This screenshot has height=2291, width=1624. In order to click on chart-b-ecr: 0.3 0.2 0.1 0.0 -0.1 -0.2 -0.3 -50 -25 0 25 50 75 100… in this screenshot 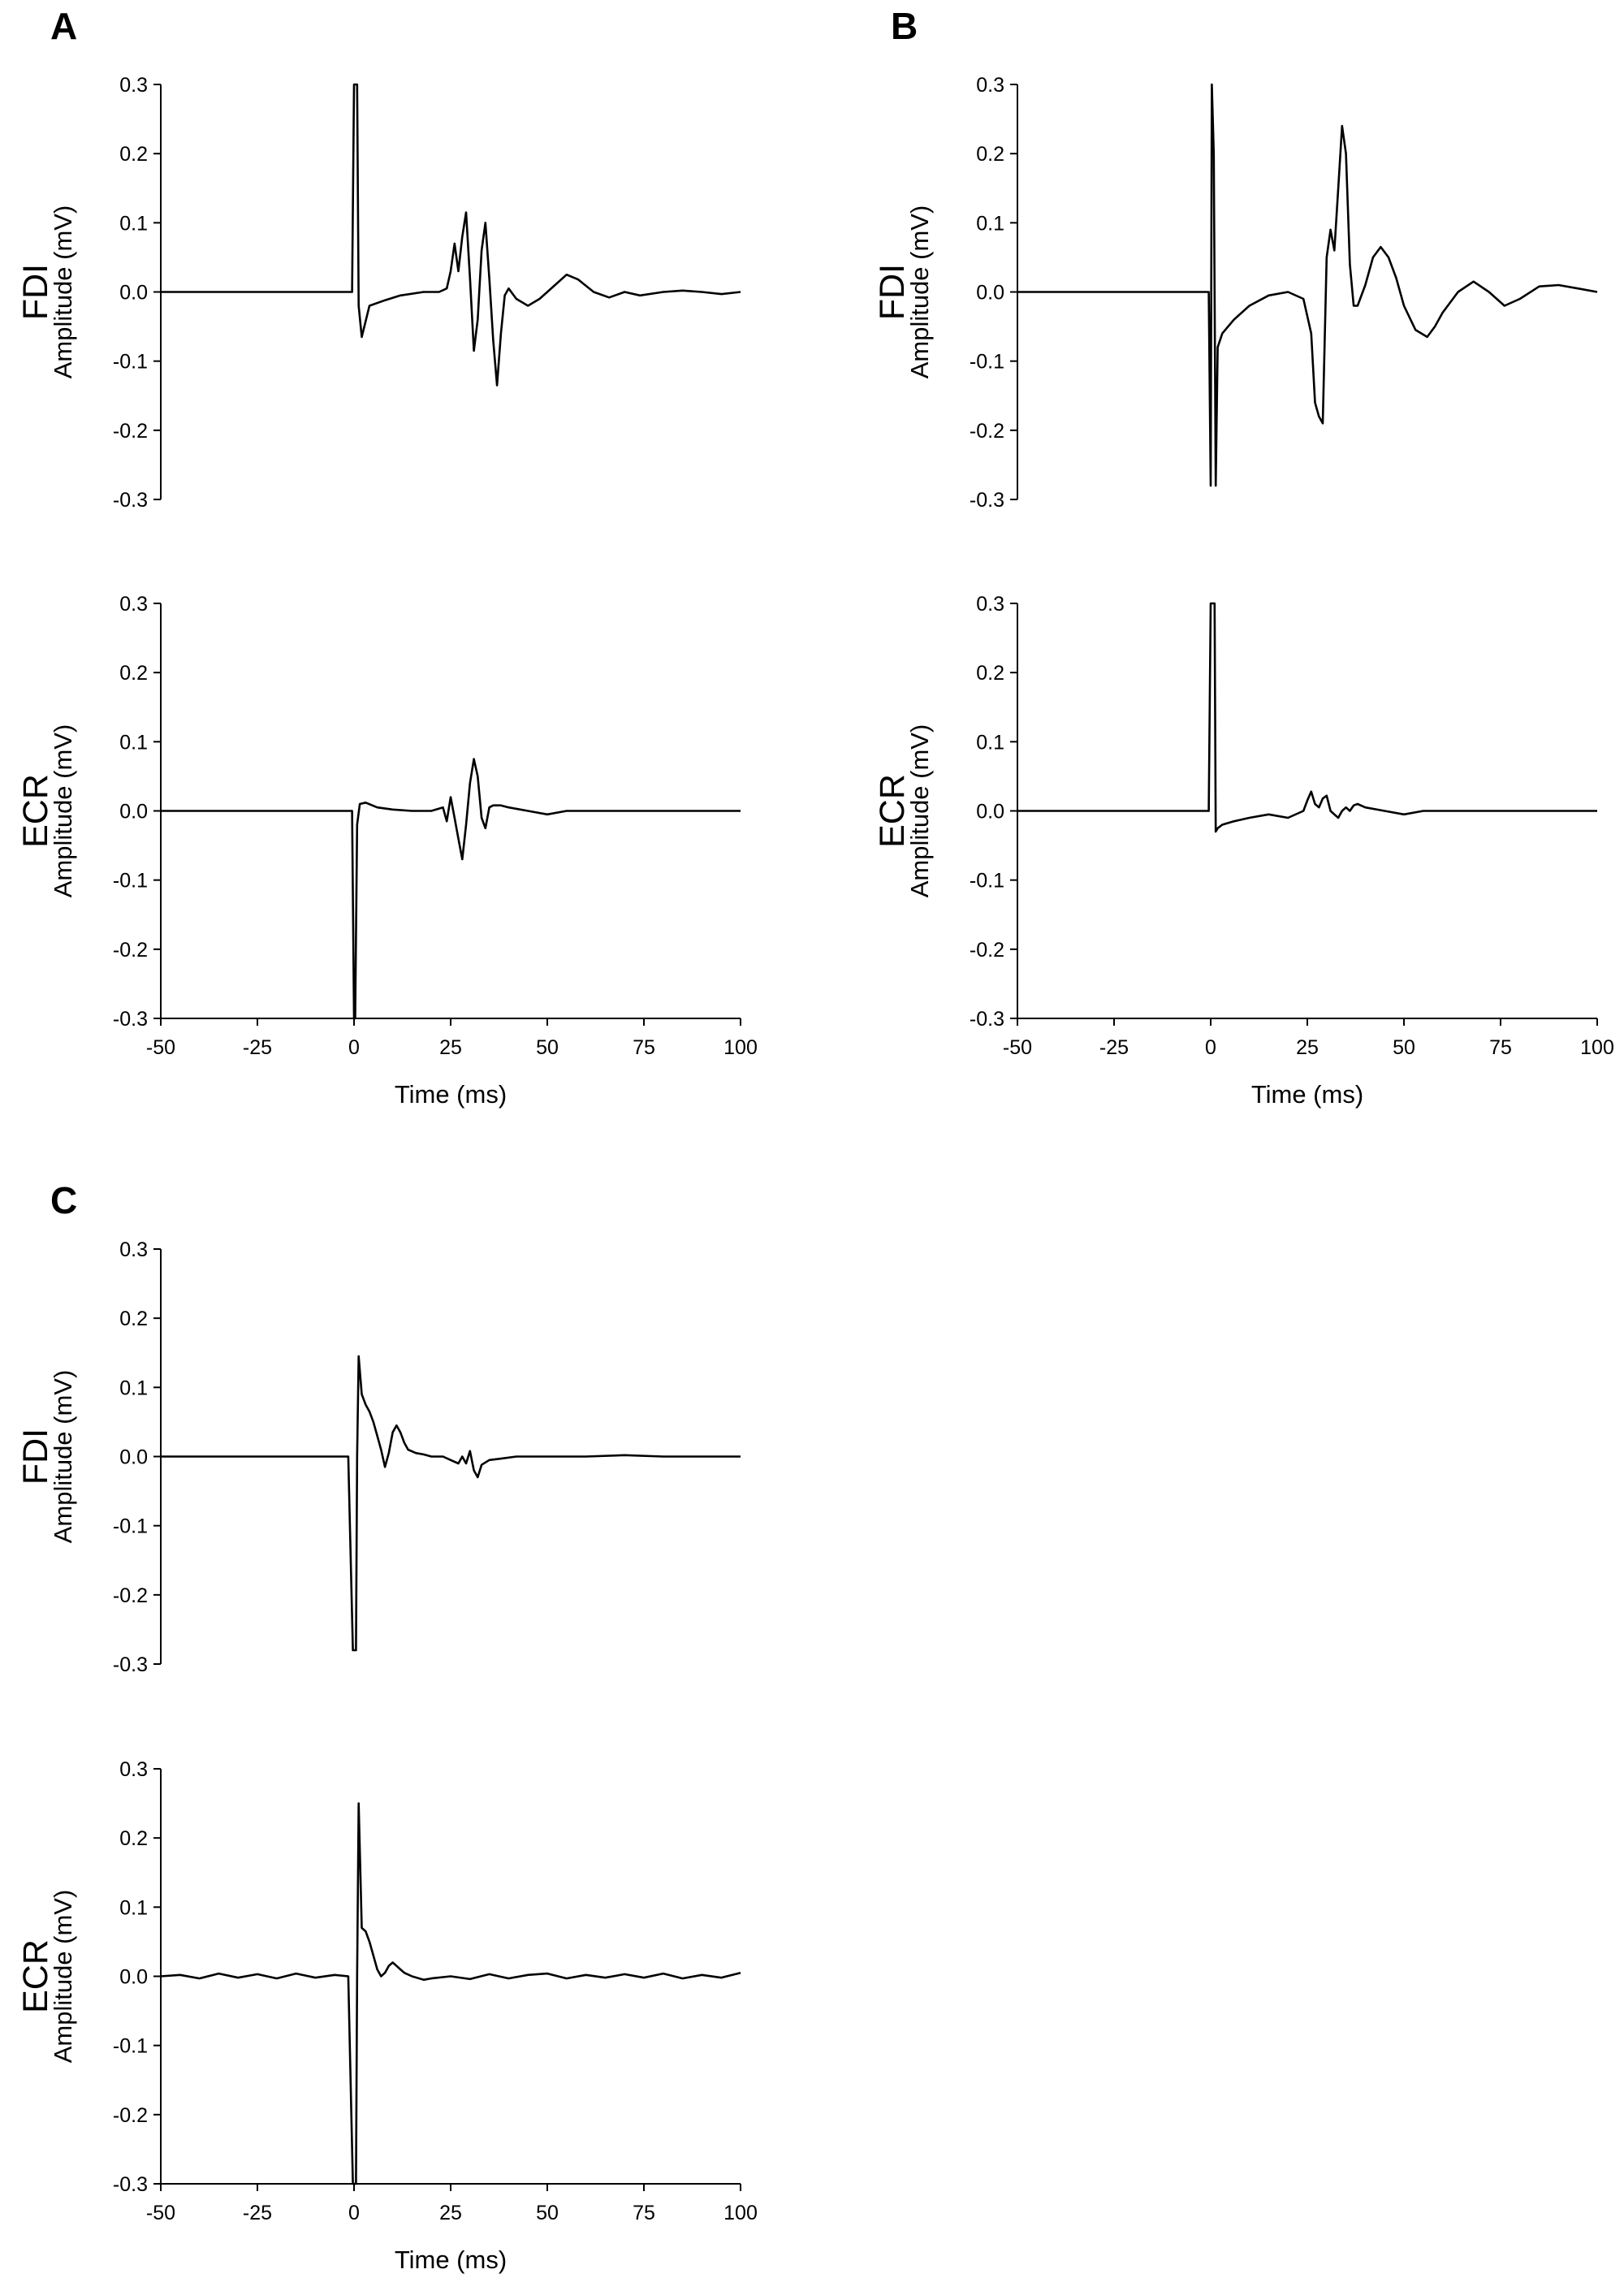, I will do `click(1243, 851)`.